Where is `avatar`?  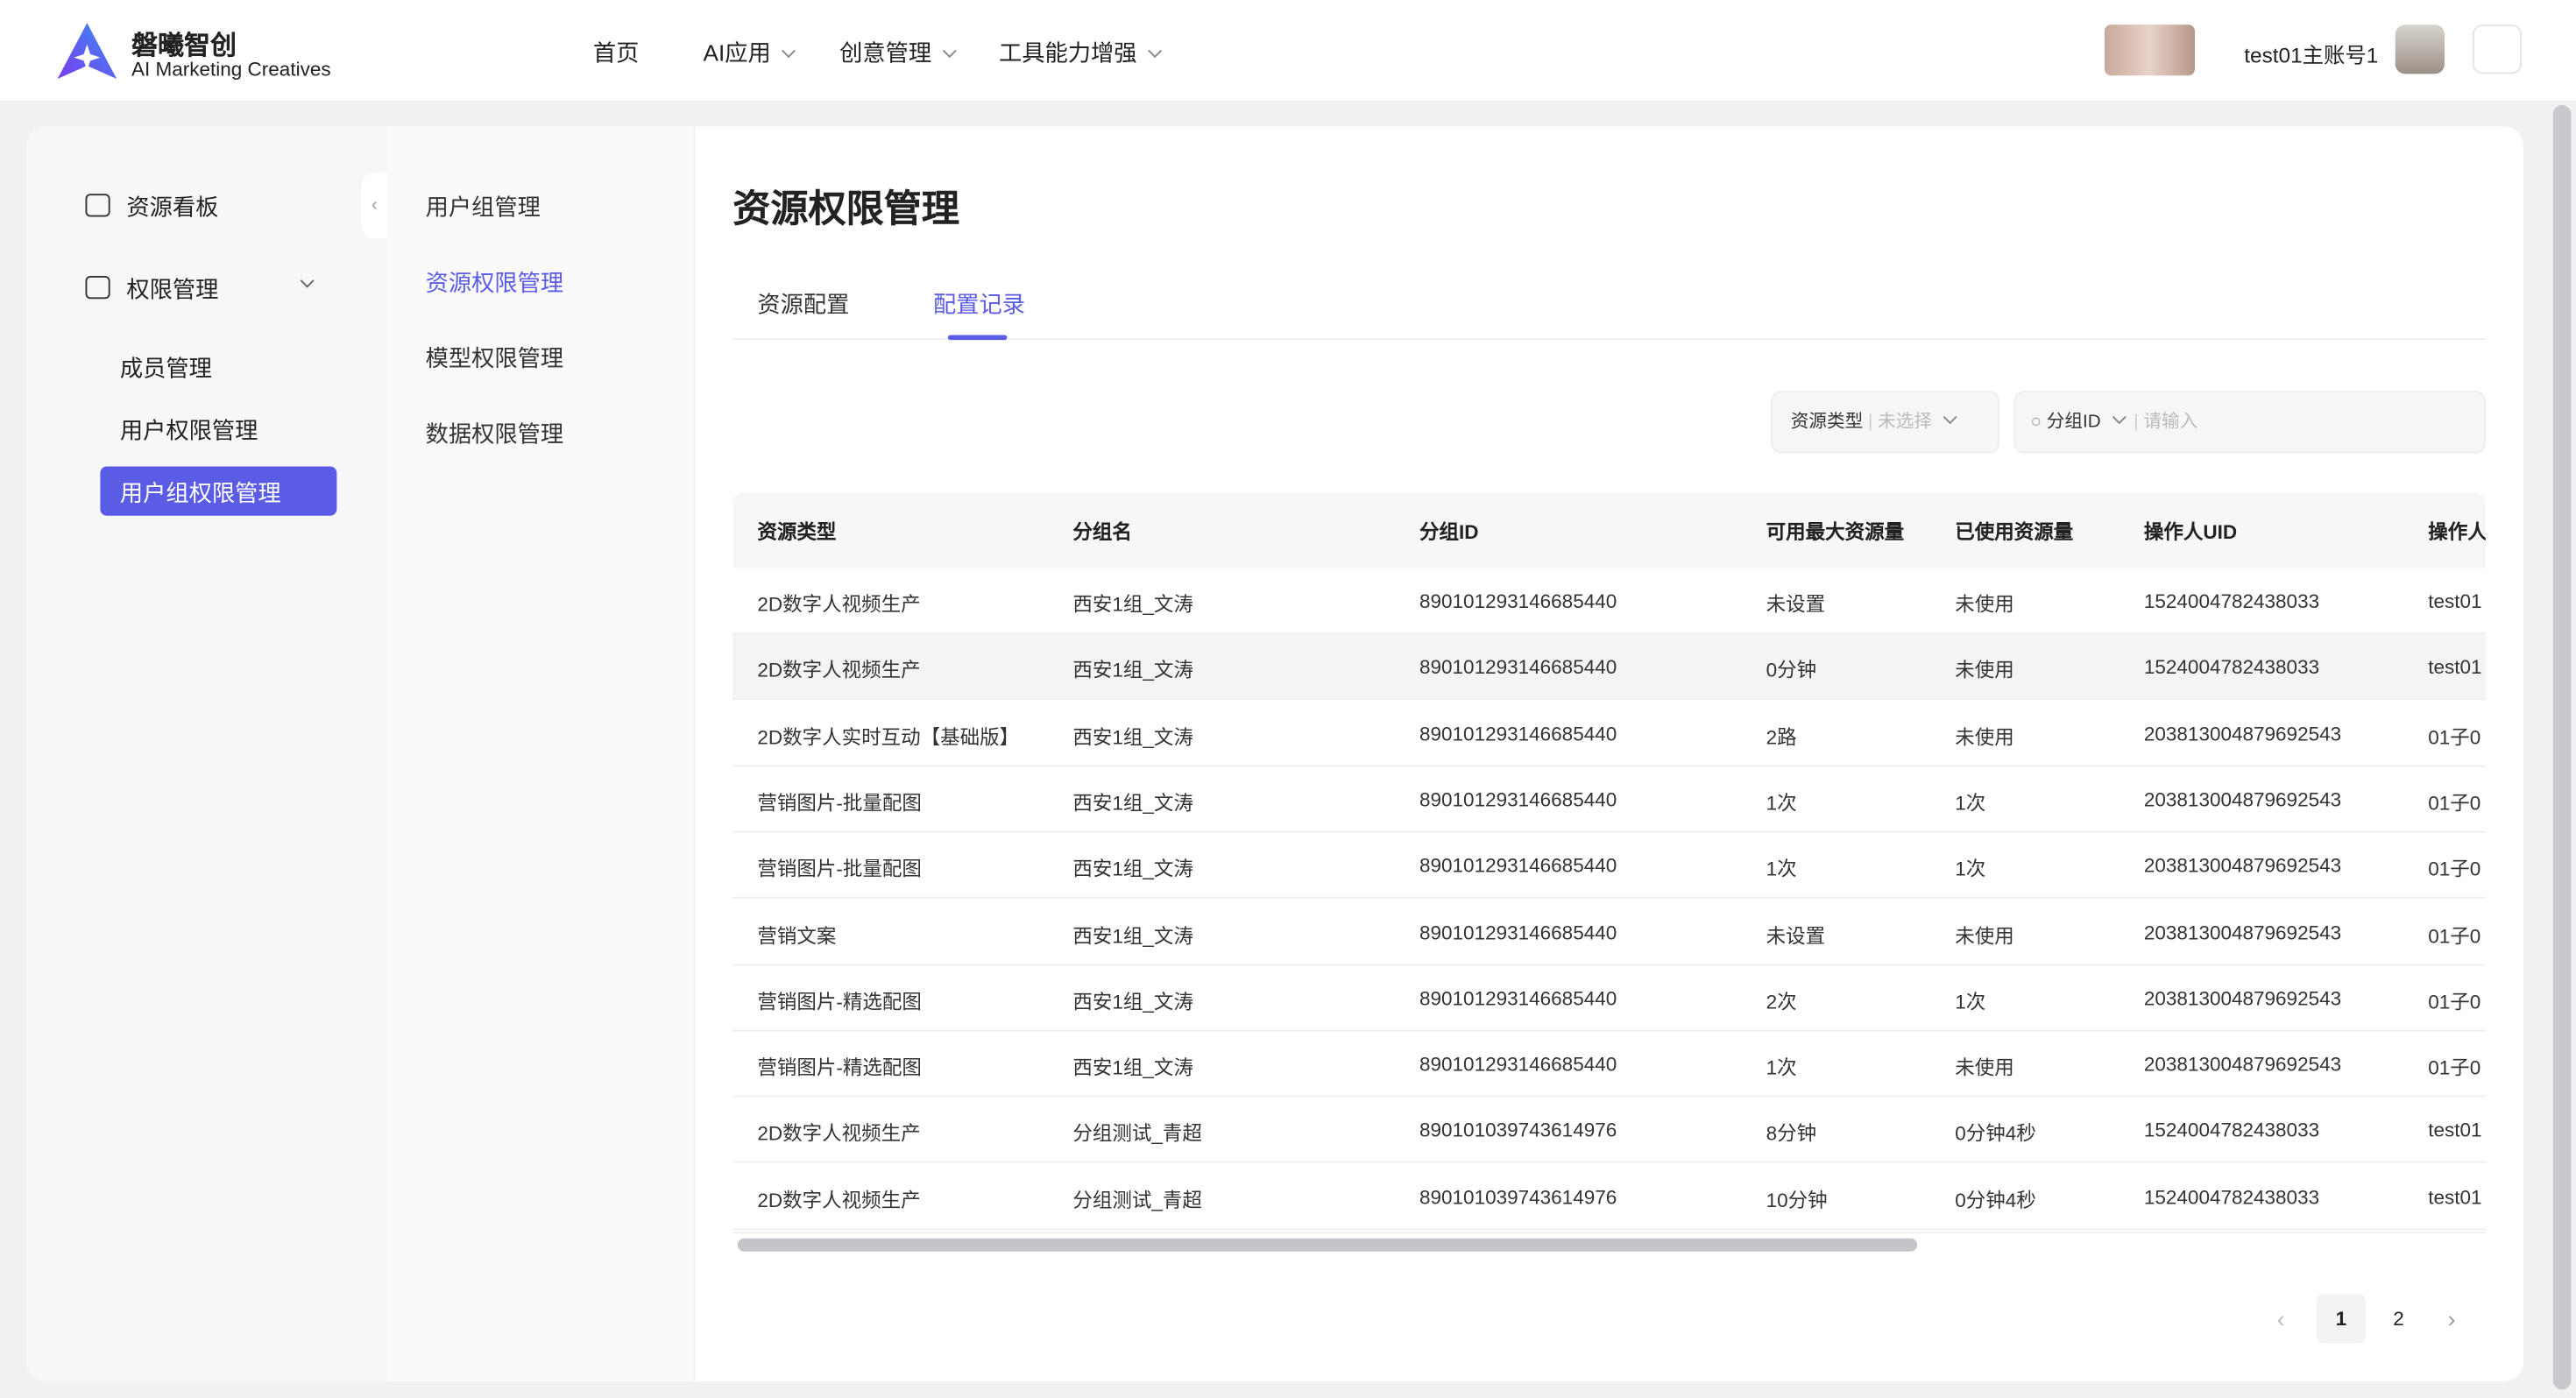
avatar is located at coordinates (2420, 49).